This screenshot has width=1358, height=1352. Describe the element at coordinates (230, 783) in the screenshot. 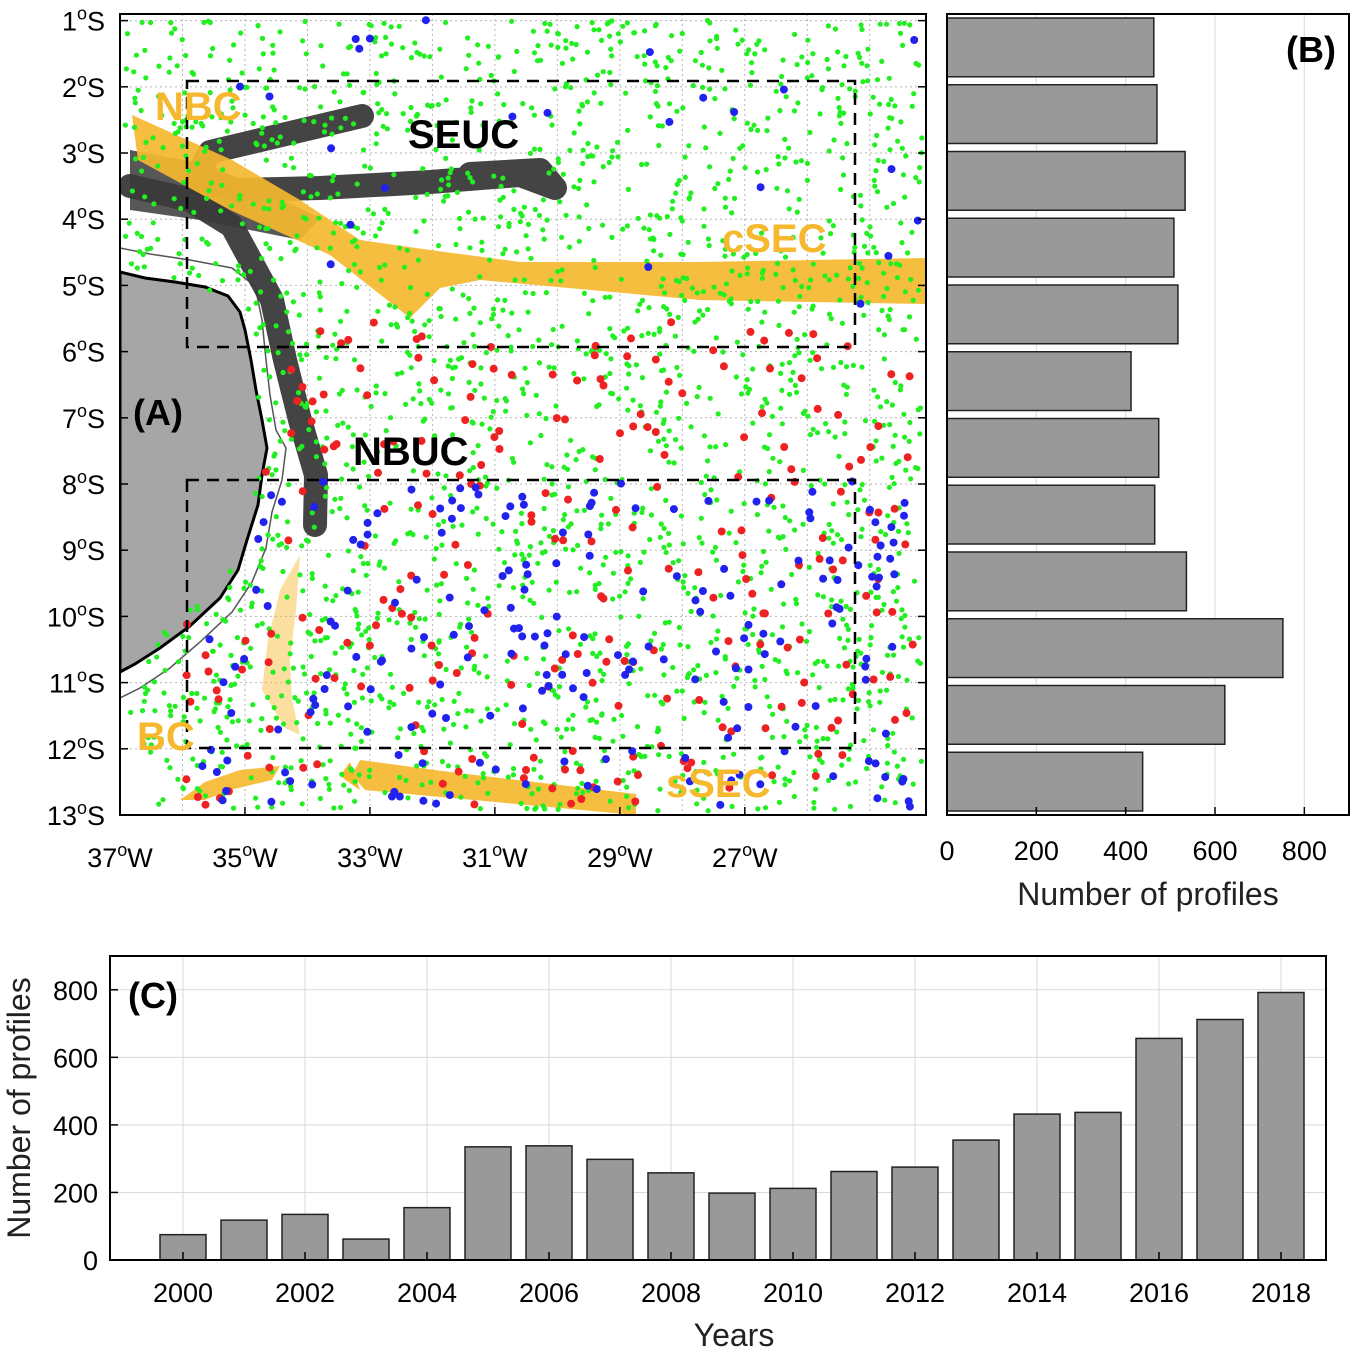

I see `bc-arrow-lower` at that location.